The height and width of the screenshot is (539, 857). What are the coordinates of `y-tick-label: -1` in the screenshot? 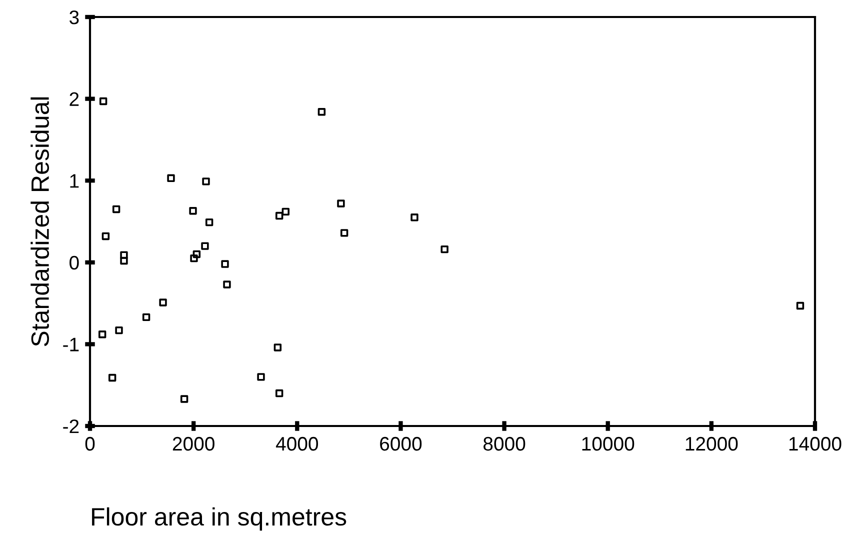 It's located at (71, 345).